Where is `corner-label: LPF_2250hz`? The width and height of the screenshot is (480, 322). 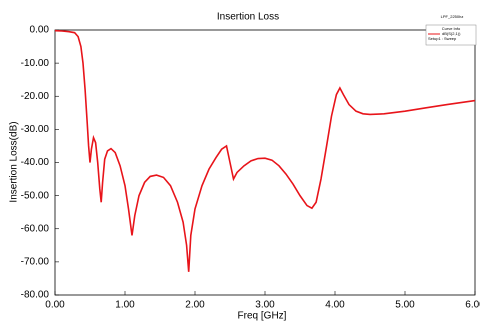
corner-label: LPF_2250hz is located at coordinates (452, 16).